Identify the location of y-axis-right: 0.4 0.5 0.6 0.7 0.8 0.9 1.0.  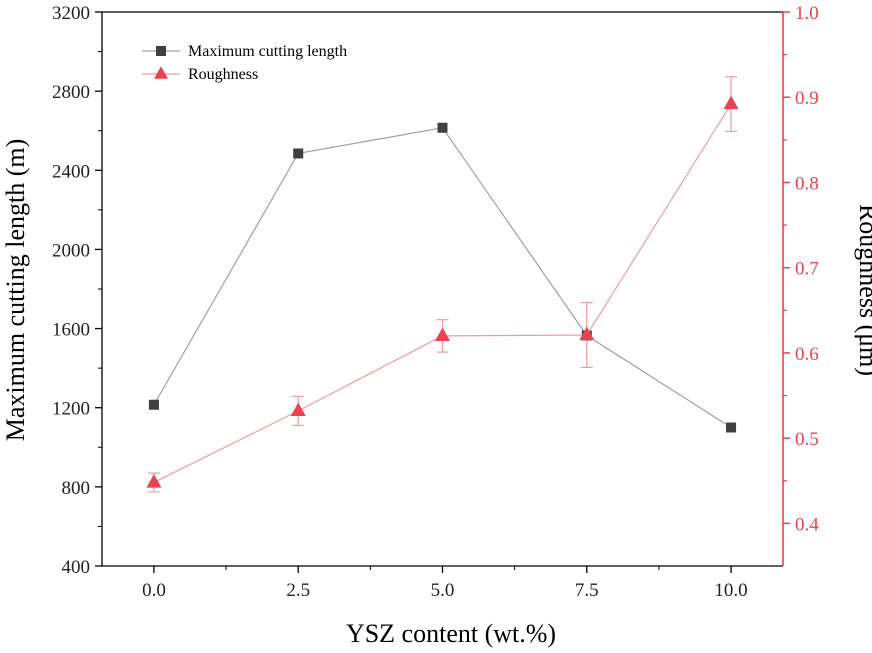
(801, 269).